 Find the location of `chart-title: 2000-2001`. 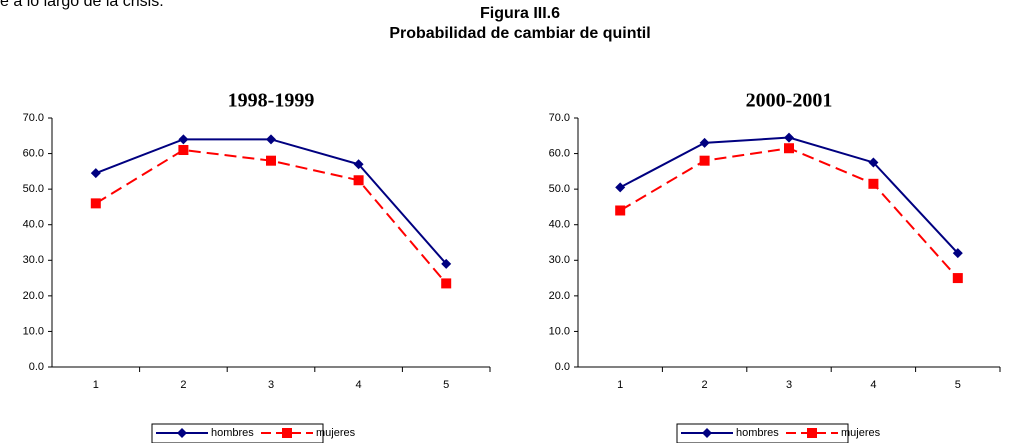

chart-title: 2000-2001 is located at coordinates (789, 101).